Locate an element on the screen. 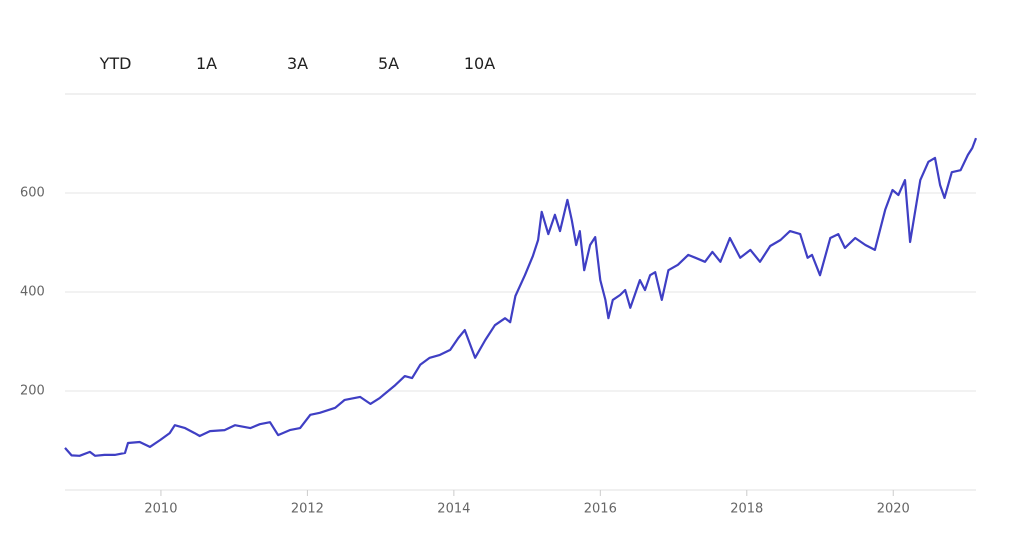  x-tick-label: 2010 is located at coordinates (160, 509).